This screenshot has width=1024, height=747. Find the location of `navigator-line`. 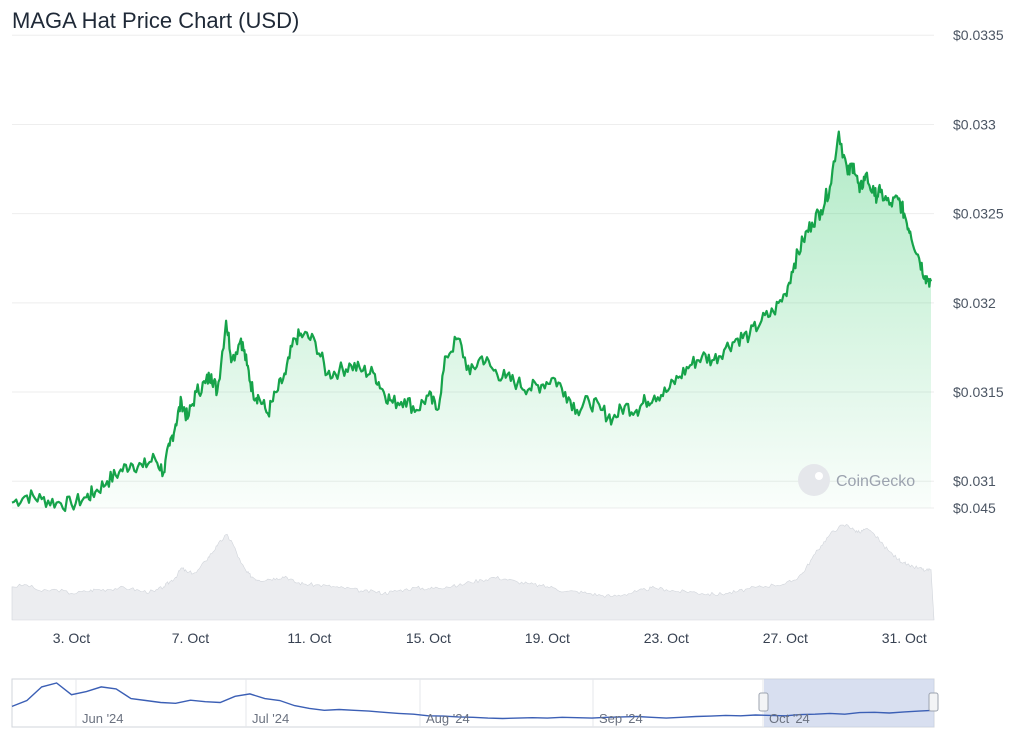

navigator-line is located at coordinates (473, 701).